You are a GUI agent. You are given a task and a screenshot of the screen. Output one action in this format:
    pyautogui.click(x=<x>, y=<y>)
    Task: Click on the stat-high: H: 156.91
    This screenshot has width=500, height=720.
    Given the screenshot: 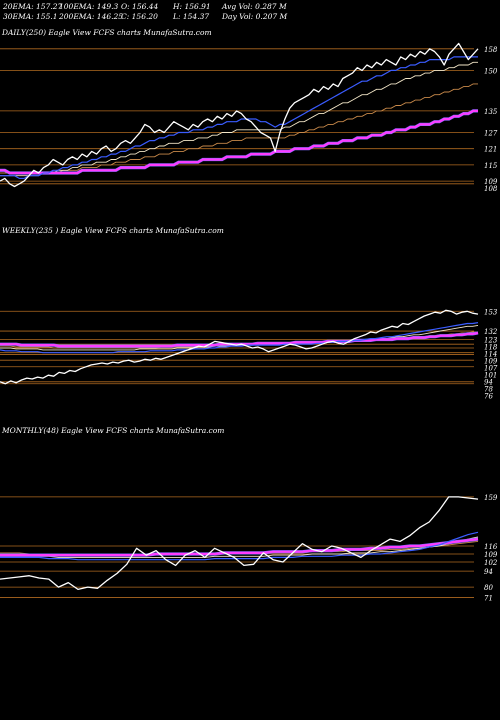 What is the action you would take?
    pyautogui.click(x=192, y=6)
    